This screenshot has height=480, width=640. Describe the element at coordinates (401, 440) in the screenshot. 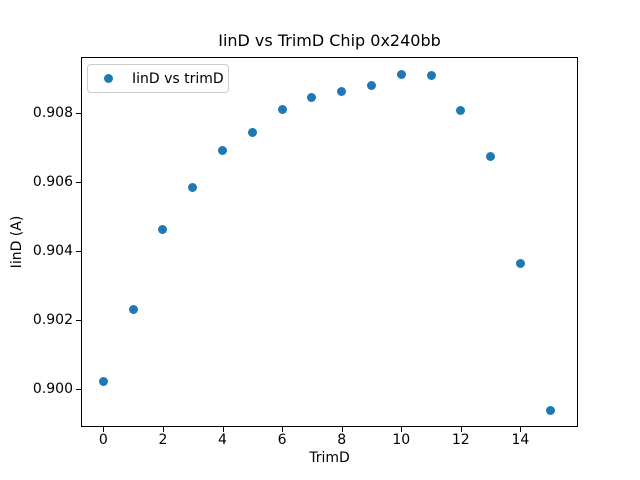

I see `x-tick-label: 10` at that location.